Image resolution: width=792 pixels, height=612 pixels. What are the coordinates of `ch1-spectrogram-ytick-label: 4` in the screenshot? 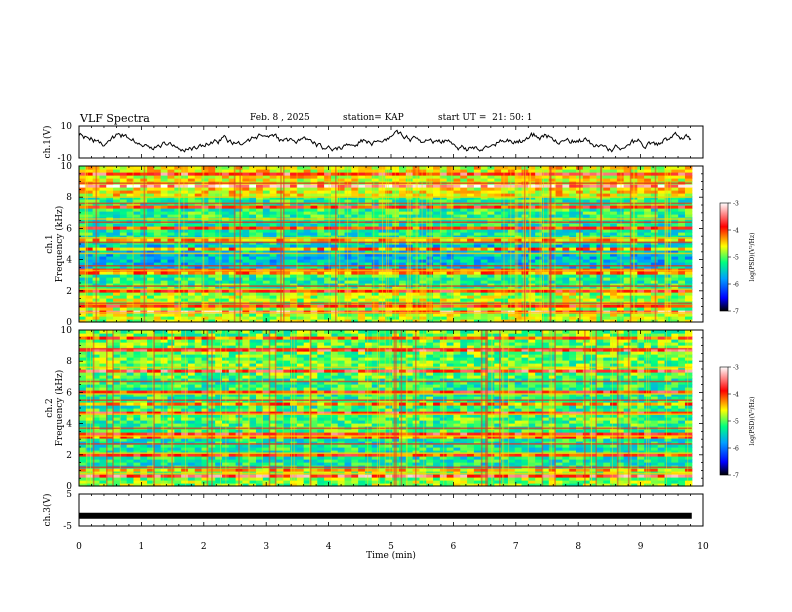 It's located at (69, 261).